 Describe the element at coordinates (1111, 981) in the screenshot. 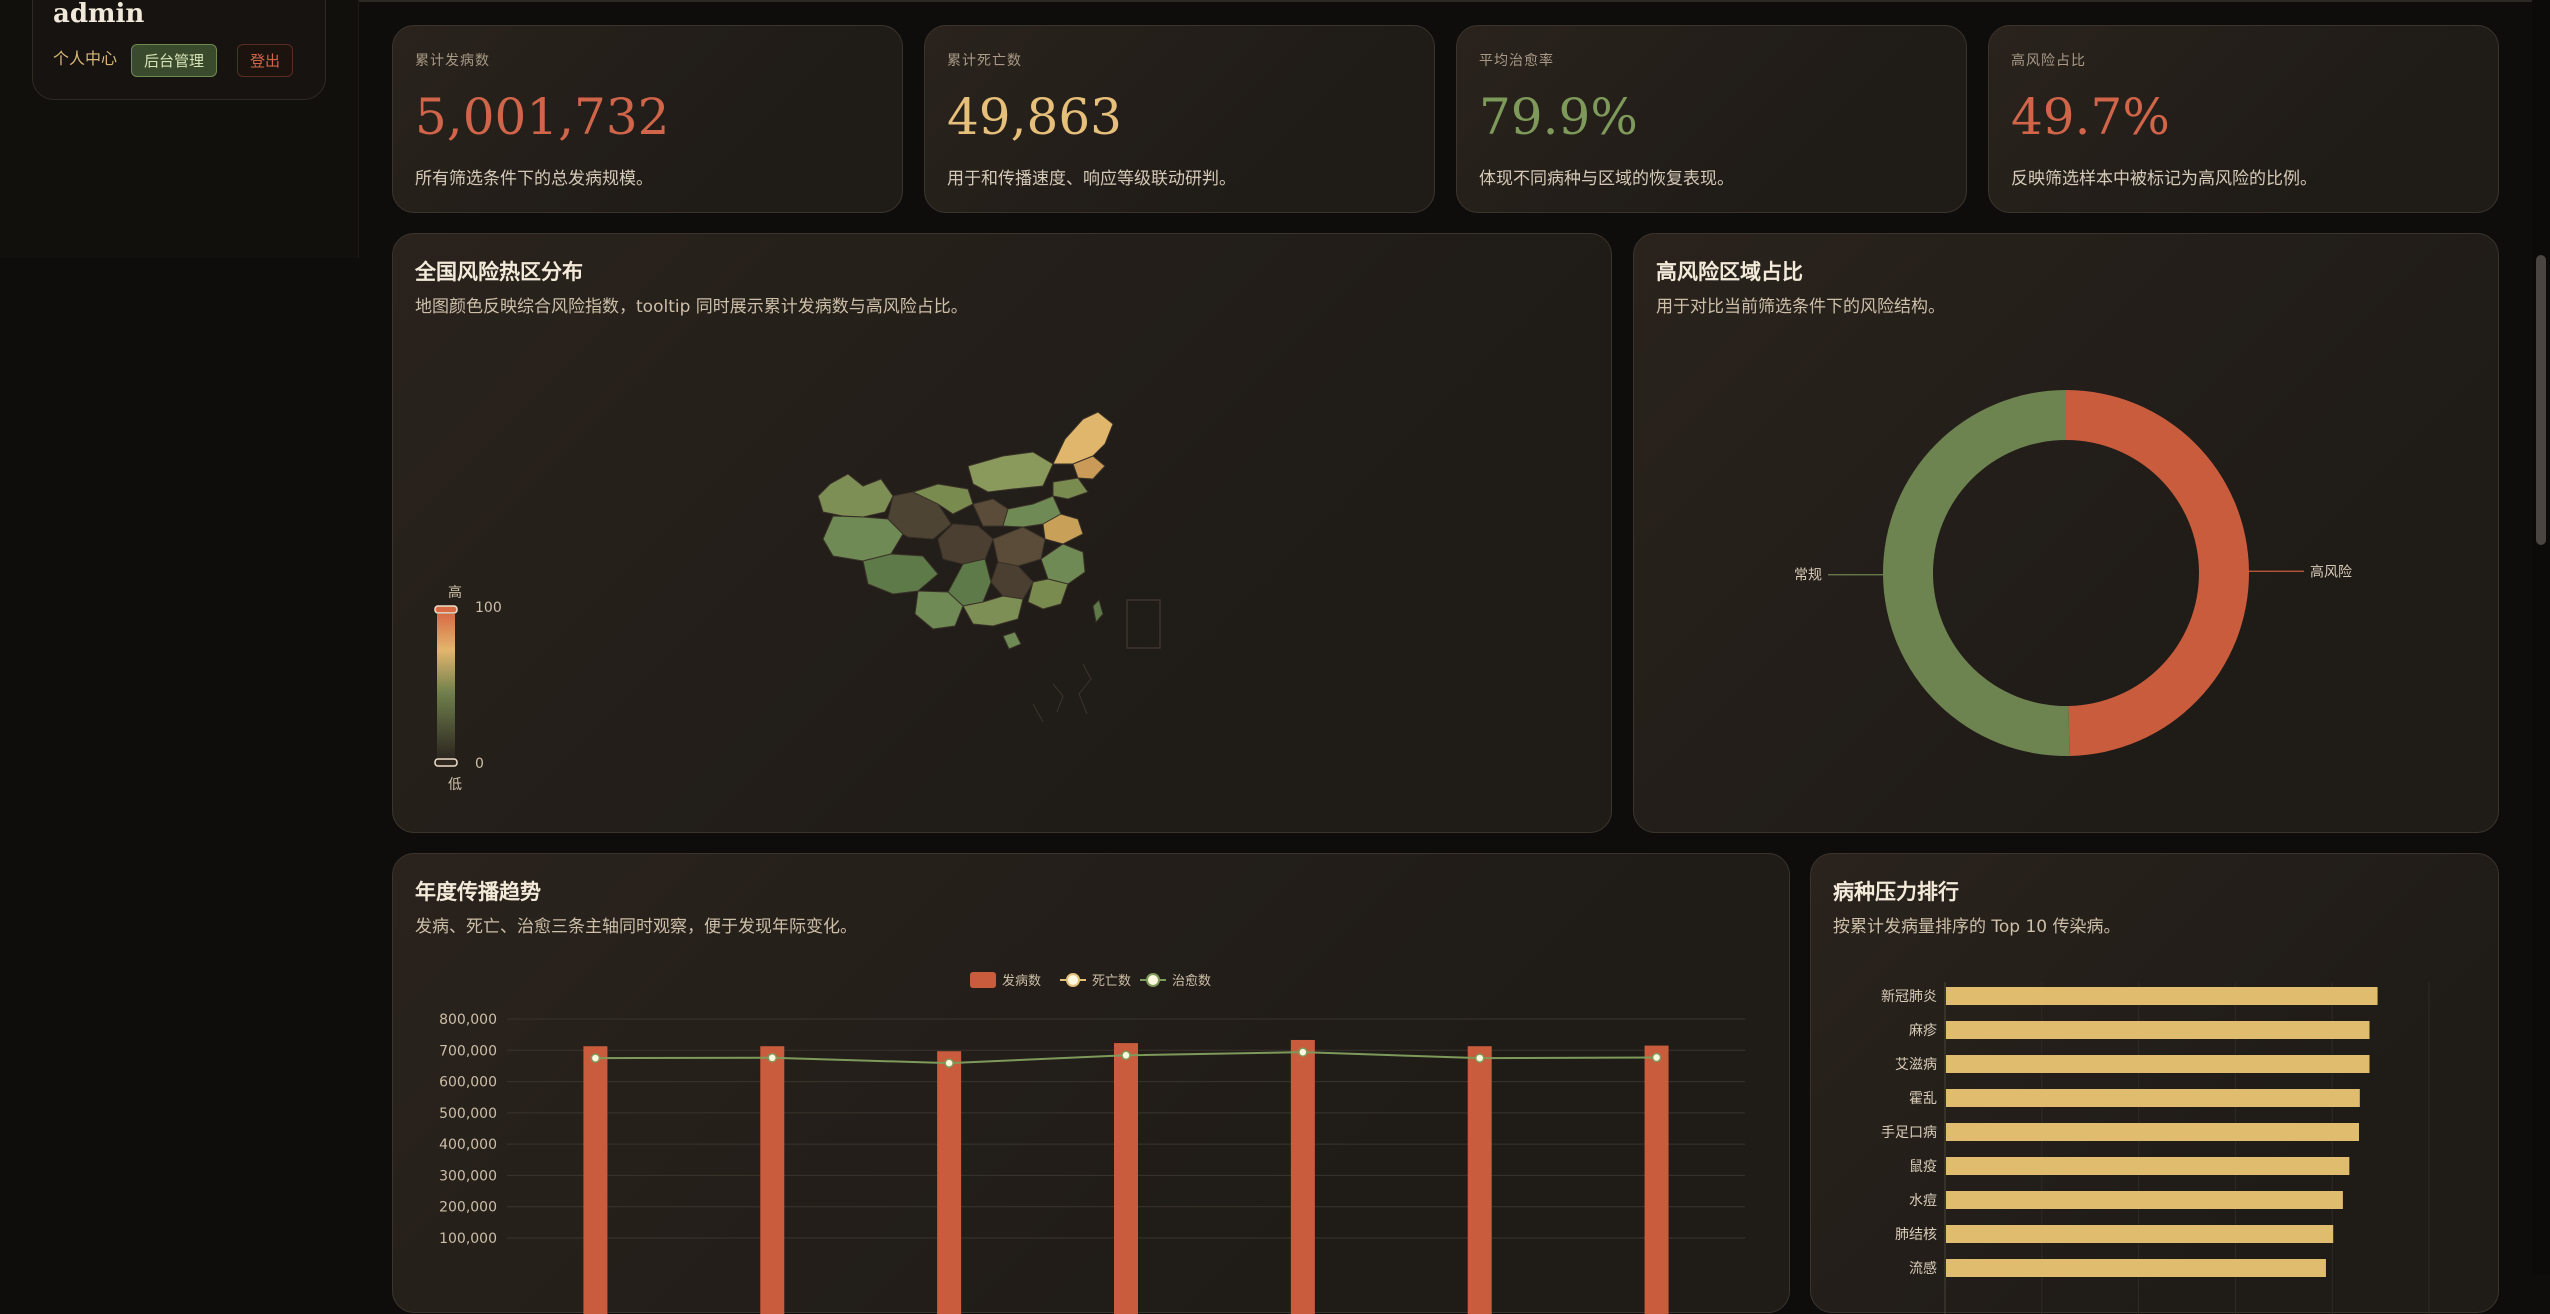

I see `legend-label: 死亡数` at that location.